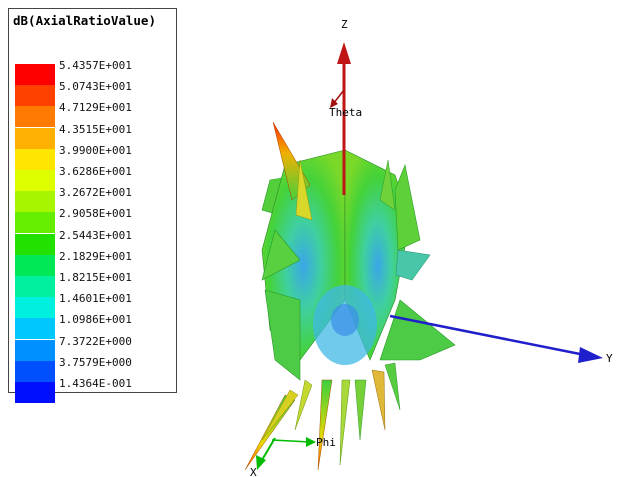  What do you see at coordinates (95, 362) in the screenshot?
I see `legend-tick-label: 3.7579E+000` at bounding box center [95, 362].